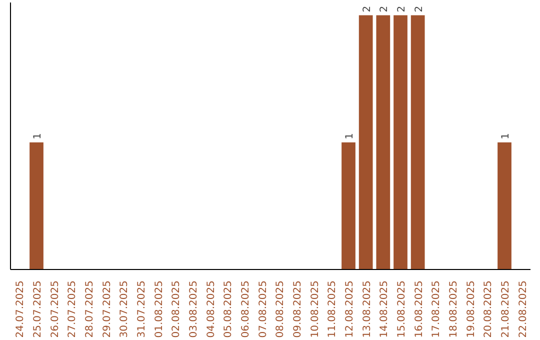  What do you see at coordinates (367, 309) in the screenshot?
I see `x-tick-label: 13.08.2025` at bounding box center [367, 309].